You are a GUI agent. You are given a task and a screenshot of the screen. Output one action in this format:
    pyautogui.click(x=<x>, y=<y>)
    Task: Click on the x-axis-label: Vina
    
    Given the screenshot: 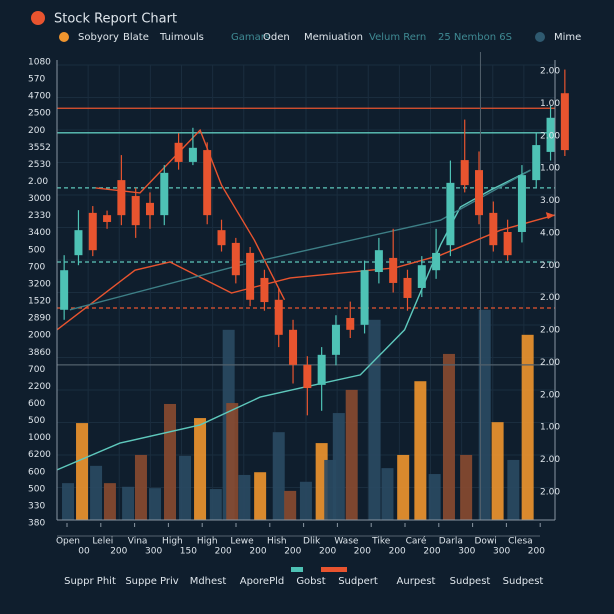 What is the action you would take?
    pyautogui.click(x=138, y=542)
    